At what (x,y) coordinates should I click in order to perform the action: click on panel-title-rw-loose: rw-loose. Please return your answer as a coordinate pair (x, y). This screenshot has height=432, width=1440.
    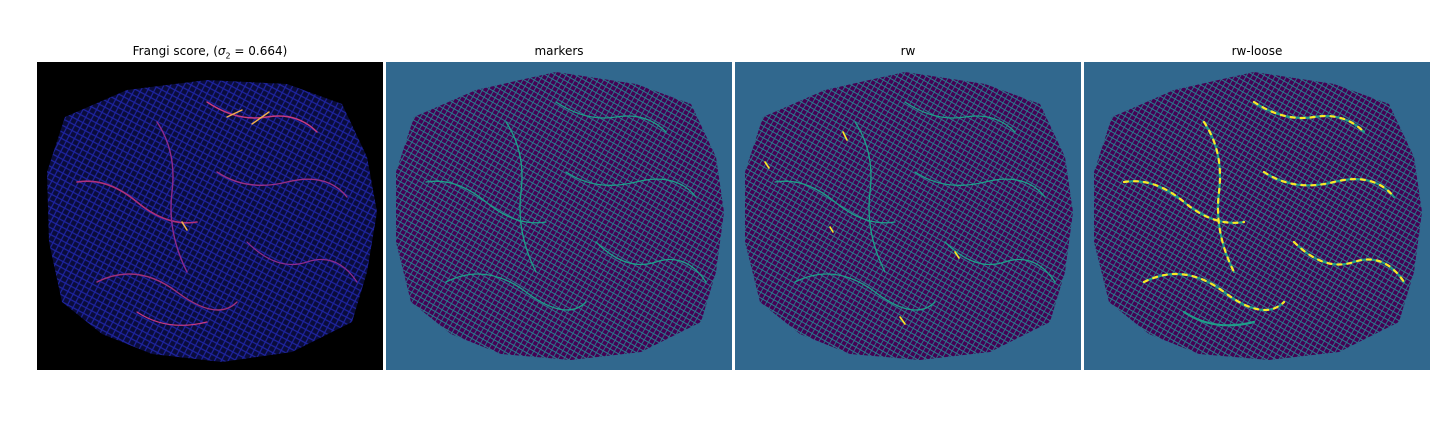
    Looking at the image, I should click on (1257, 51).